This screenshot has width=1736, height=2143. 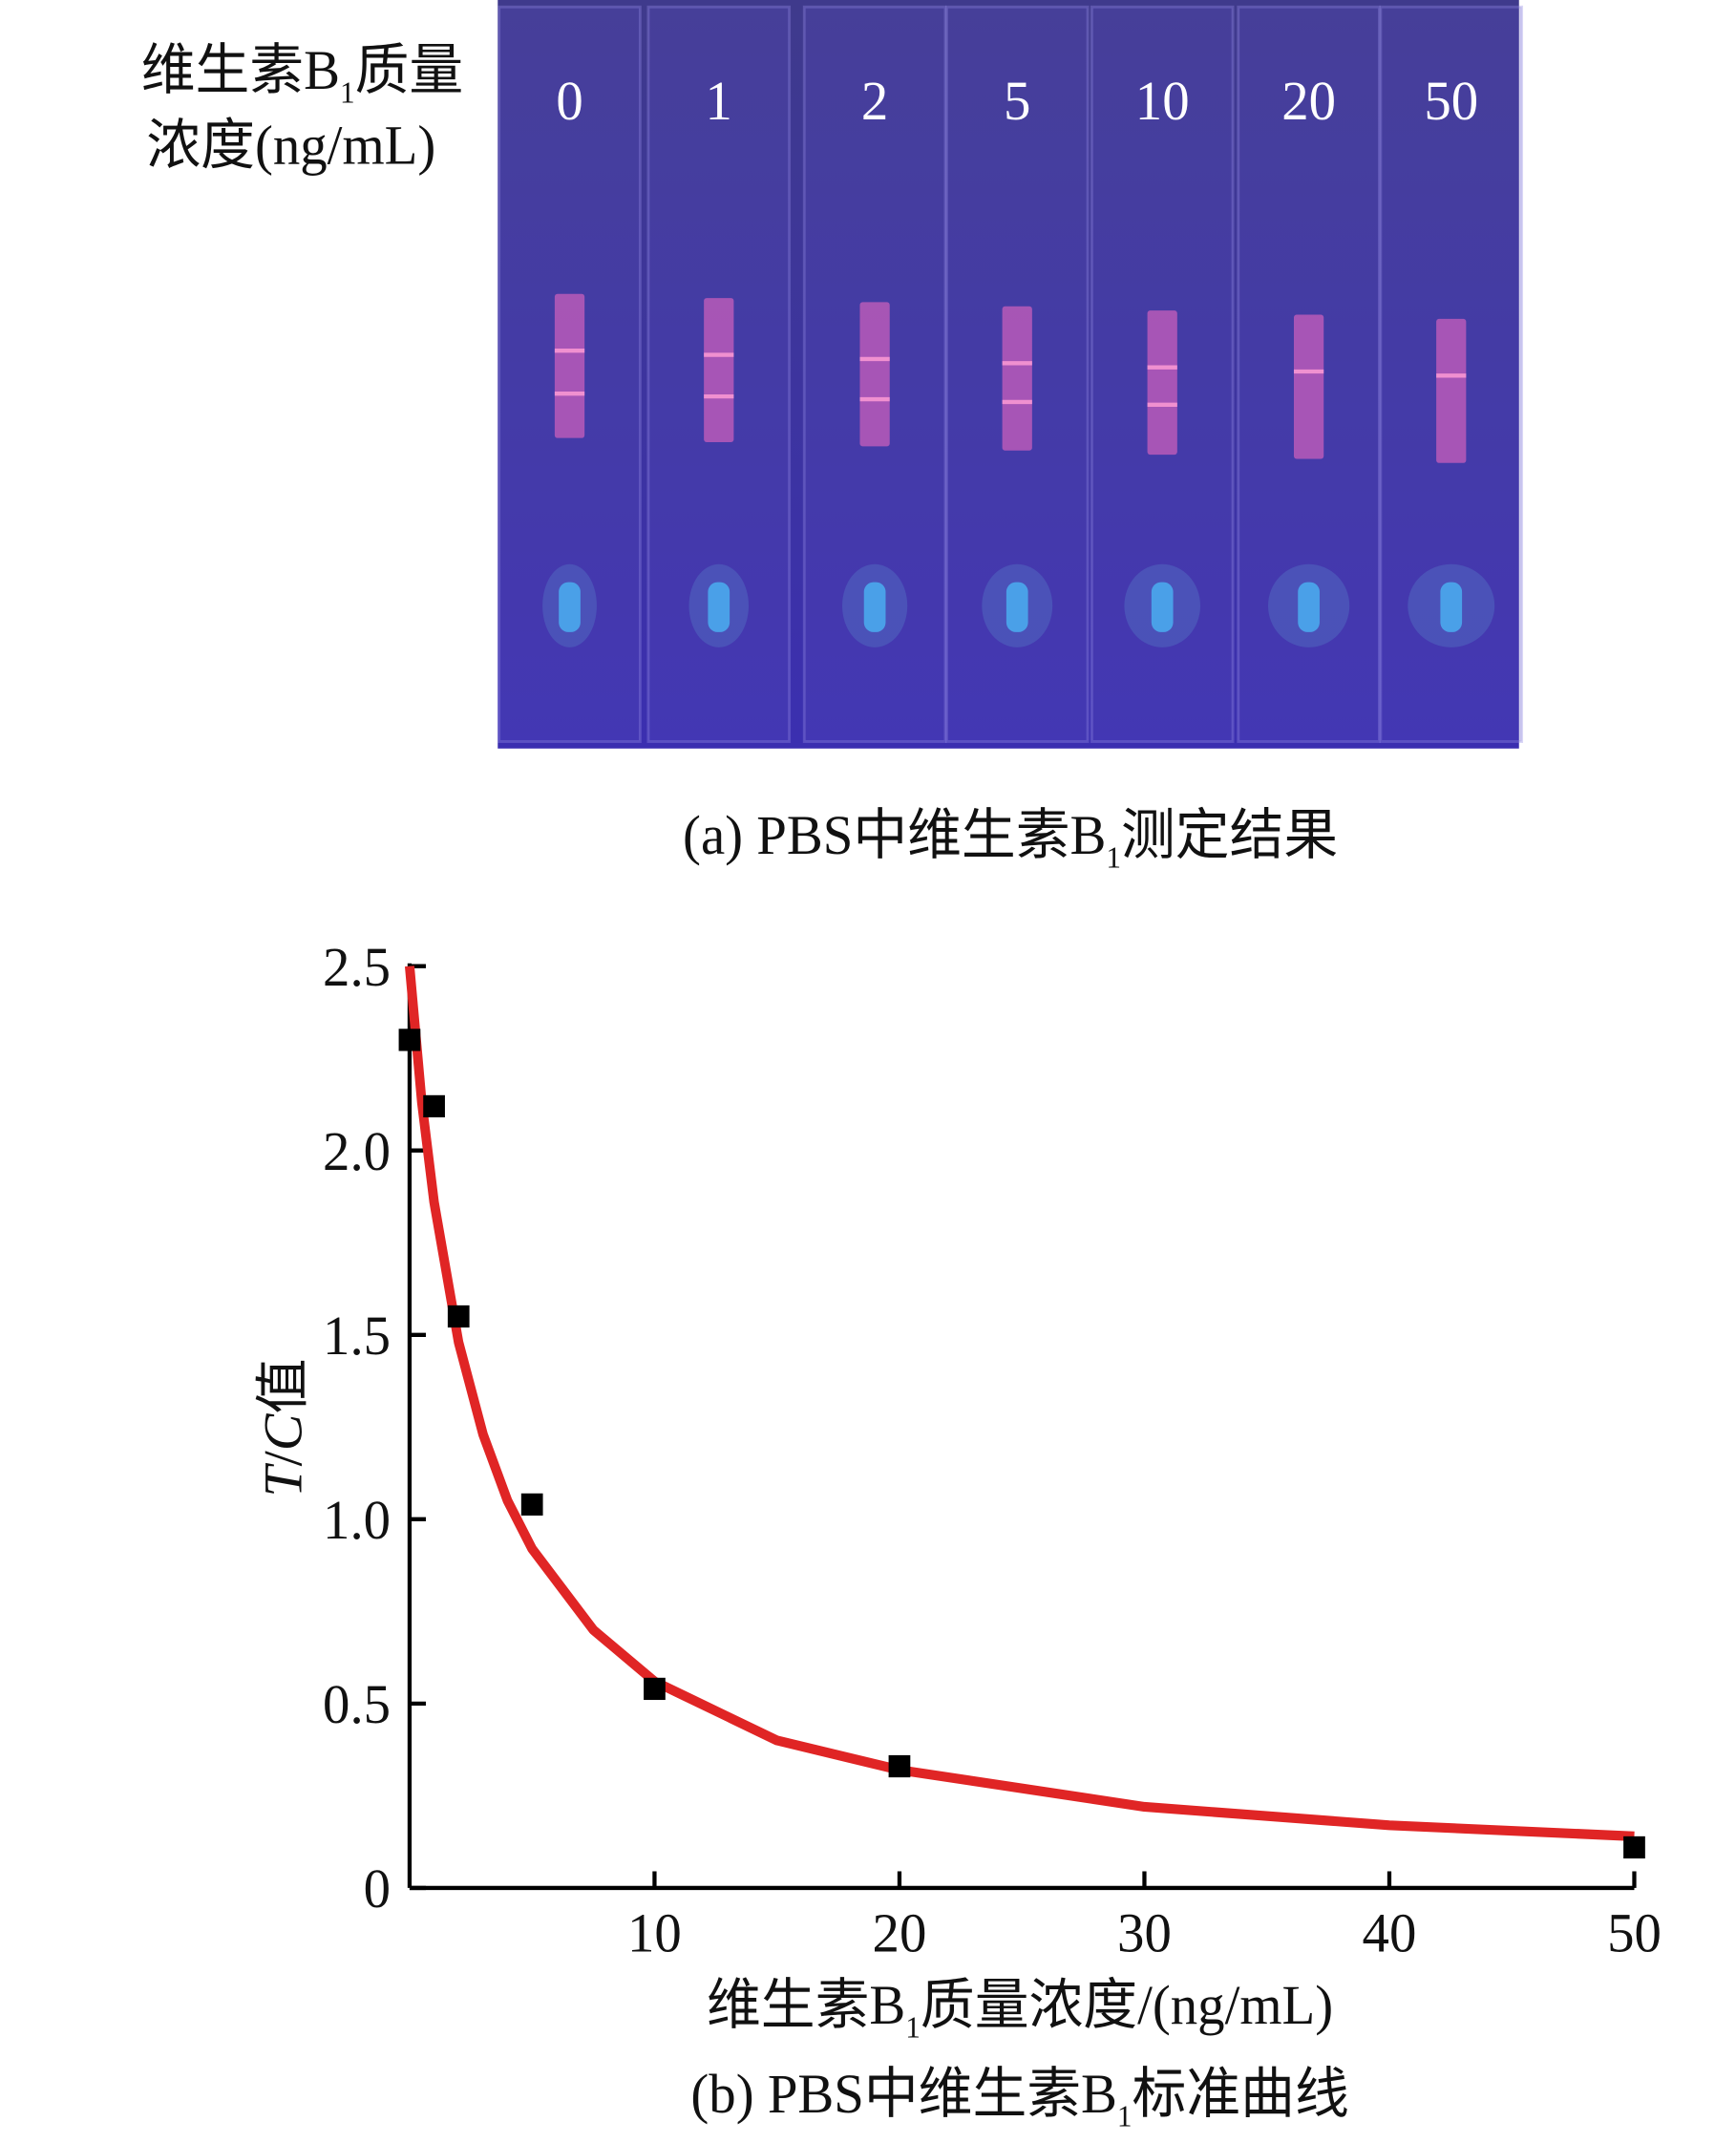 What do you see at coordinates (290, 146) in the screenshot?
I see `panel-a-label: 浓度(ng/mL)` at bounding box center [290, 146].